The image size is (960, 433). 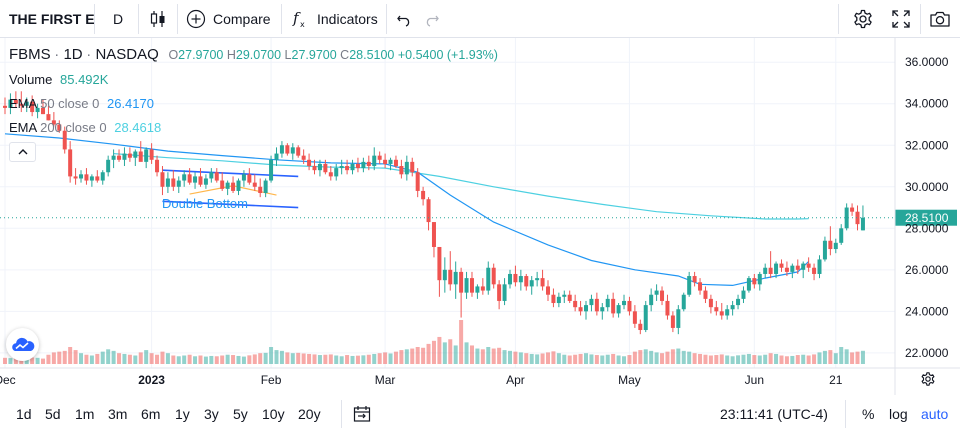 I want to click on go-to-date-button, so click(x=362, y=416).